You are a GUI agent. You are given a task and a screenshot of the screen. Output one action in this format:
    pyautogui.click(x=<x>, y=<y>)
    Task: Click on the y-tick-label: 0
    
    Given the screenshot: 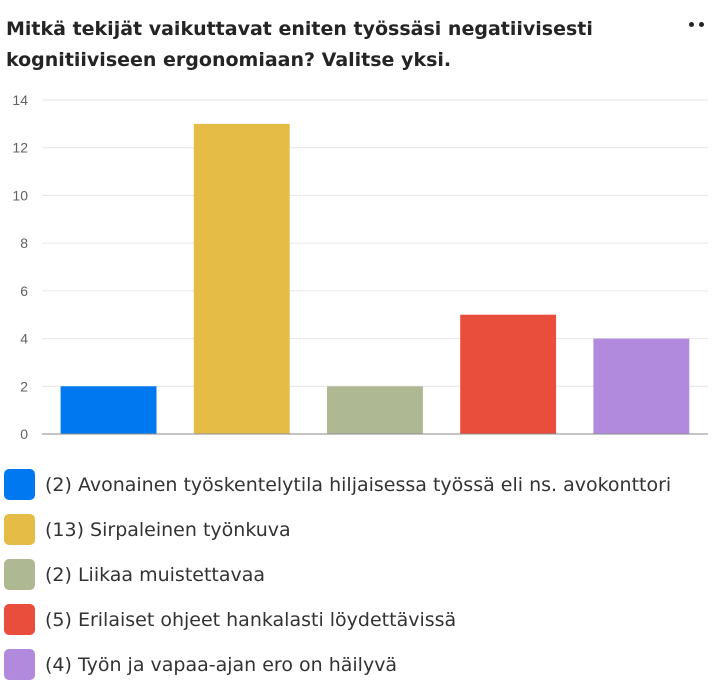 What is the action you would take?
    pyautogui.click(x=24, y=434)
    